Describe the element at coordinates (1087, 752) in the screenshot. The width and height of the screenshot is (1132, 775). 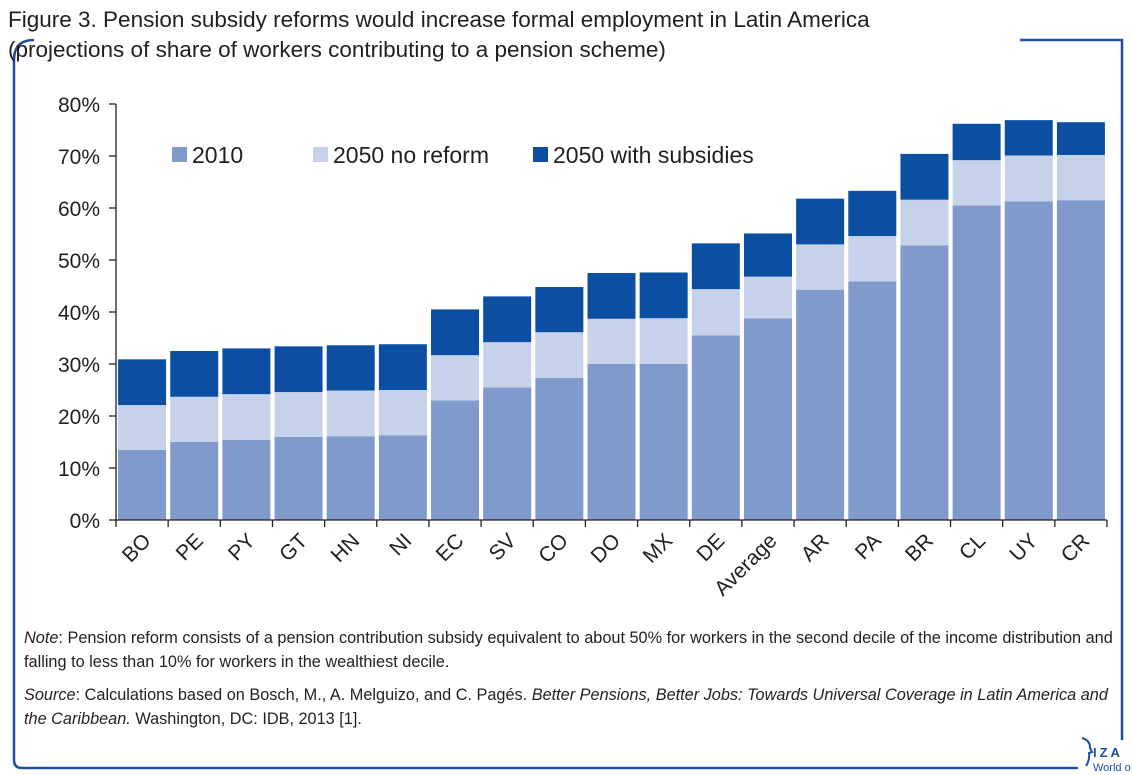
I see `head-profile-icon` at that location.